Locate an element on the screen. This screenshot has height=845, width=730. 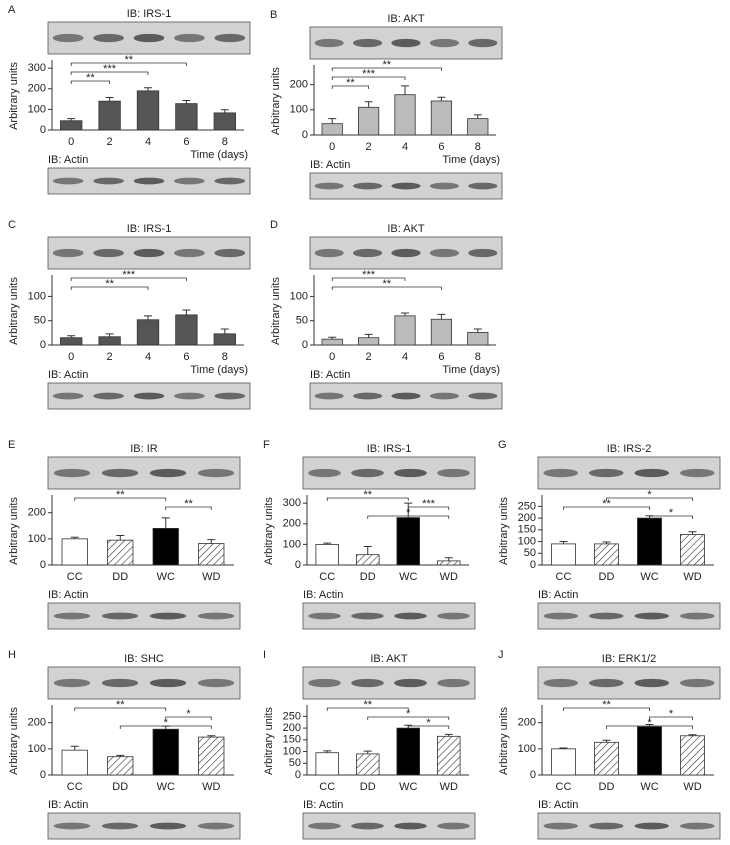
blot-title: IB: ERK1/2 is located at coordinates (629, 659).